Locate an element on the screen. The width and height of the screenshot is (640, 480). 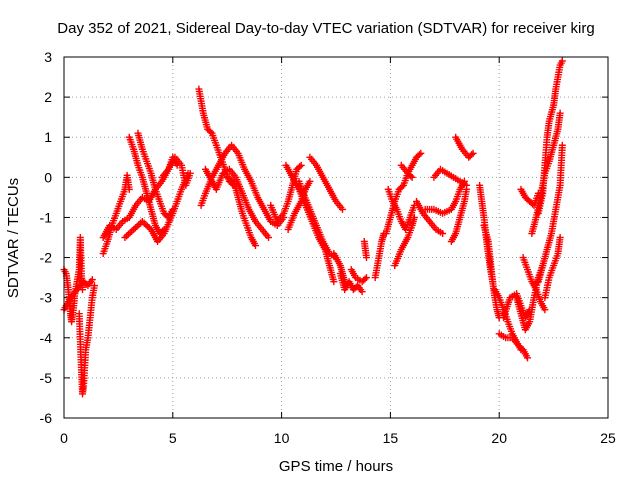
y-tick-label: 0 is located at coordinates (48, 177).